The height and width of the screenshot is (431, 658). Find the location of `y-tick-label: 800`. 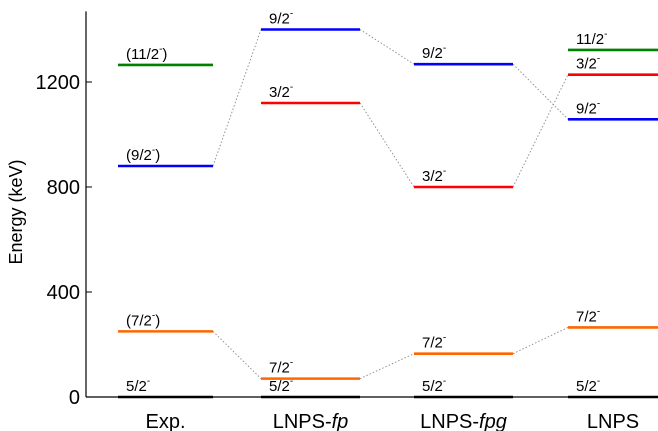

y-tick-label: 800 is located at coordinates (63, 188).